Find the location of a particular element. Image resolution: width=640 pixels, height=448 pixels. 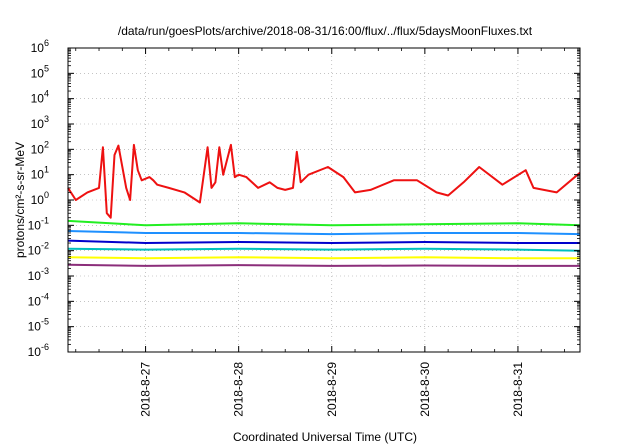

y-tick-exponent: -3 is located at coordinates (45, 271).